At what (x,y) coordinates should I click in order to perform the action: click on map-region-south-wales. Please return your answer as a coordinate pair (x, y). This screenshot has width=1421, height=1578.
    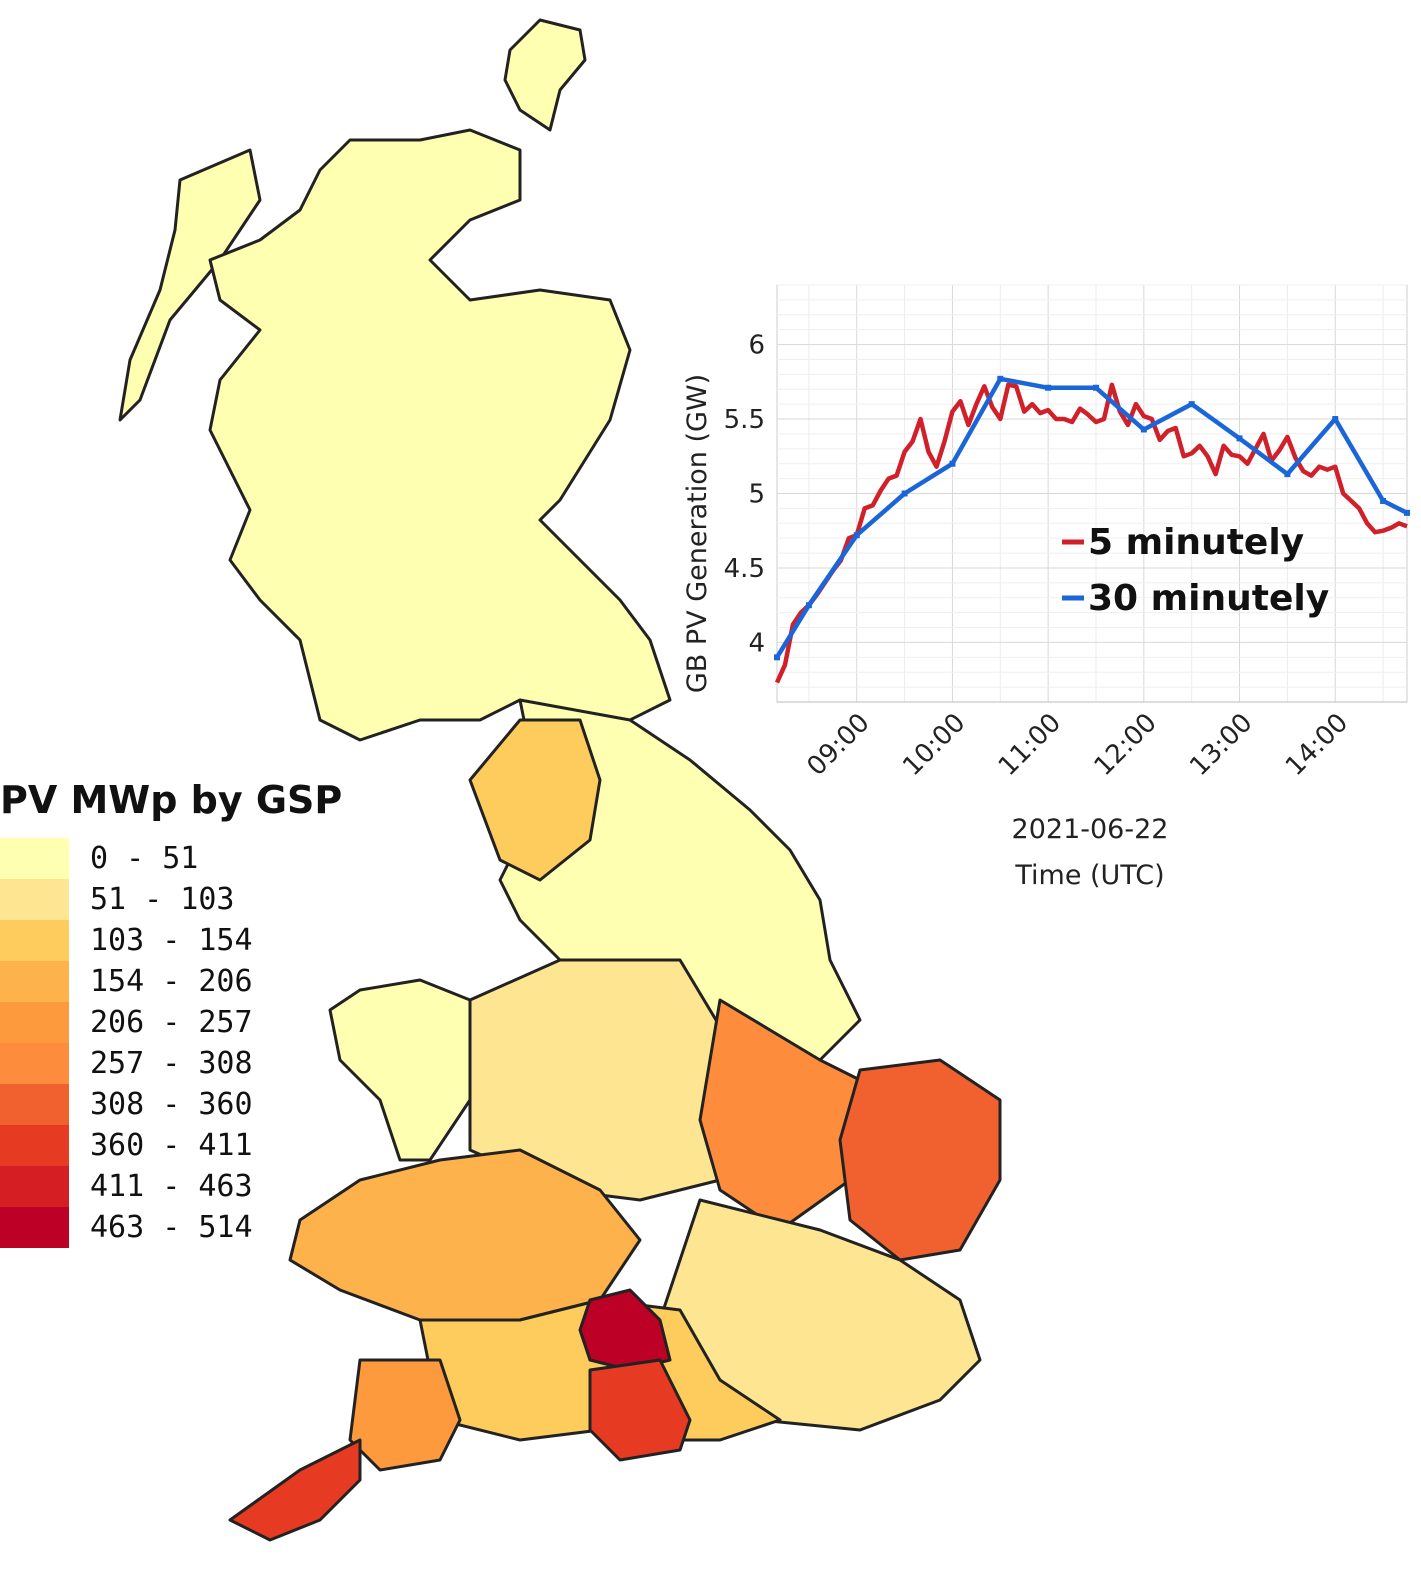
    Looking at the image, I should click on (465, 1235).